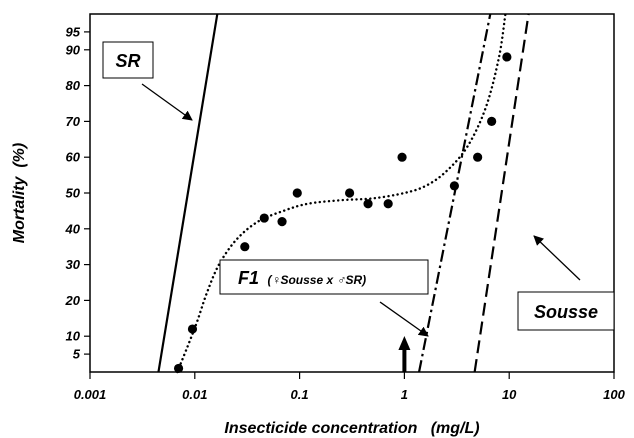 The image size is (634, 438). What do you see at coordinates (73, 157) in the screenshot?
I see `y-tick-label: 60` at bounding box center [73, 157].